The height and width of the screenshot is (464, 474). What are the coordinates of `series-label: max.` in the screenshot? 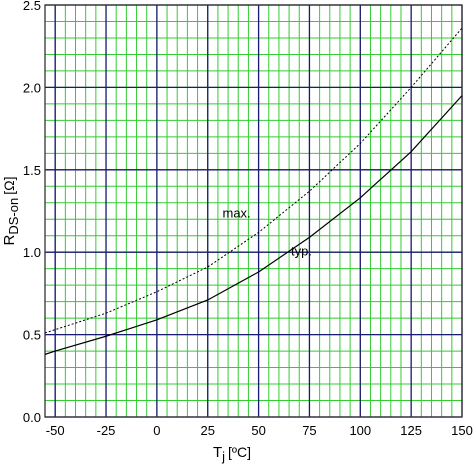 It's located at (236, 212).